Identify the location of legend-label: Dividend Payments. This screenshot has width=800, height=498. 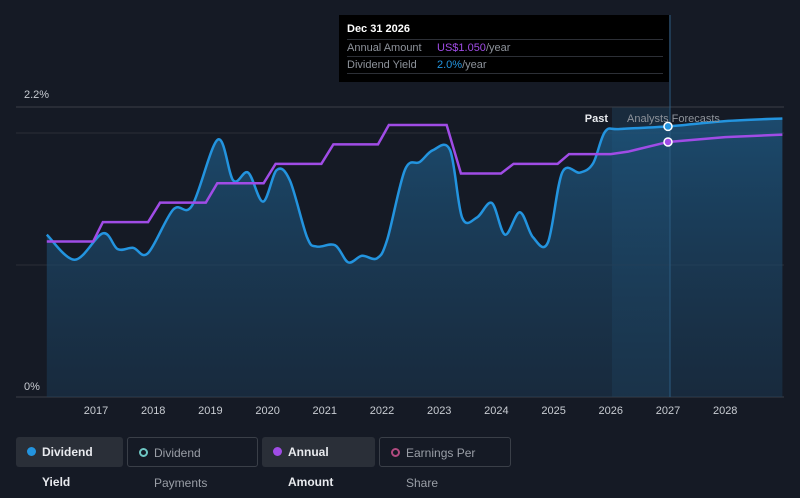
(181, 468).